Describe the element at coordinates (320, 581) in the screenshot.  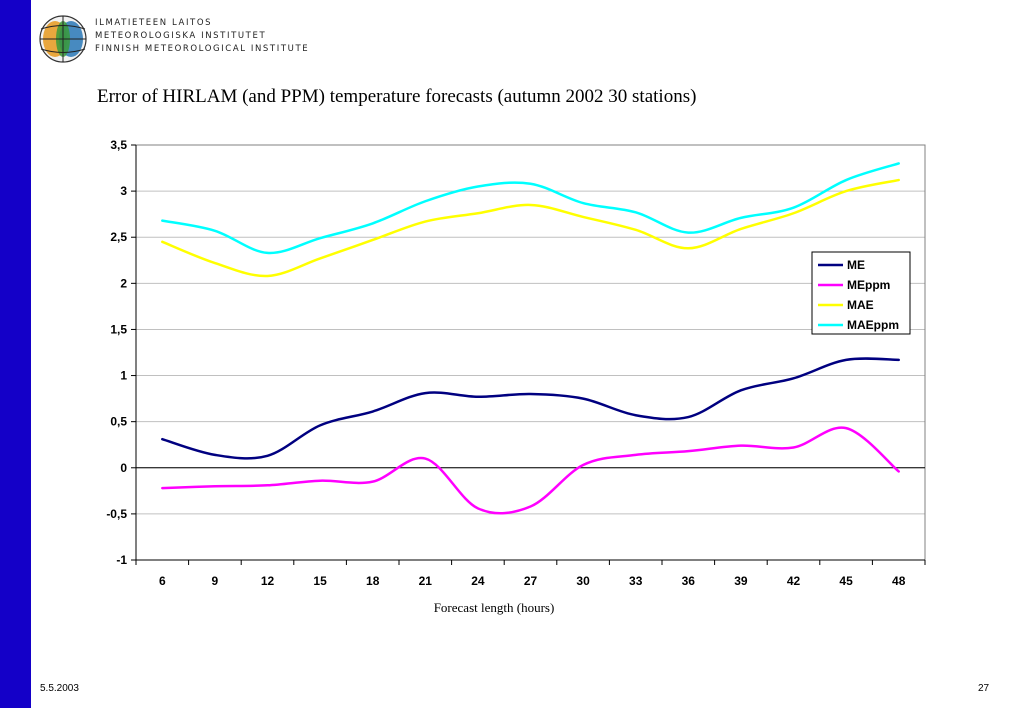
I see `x-tick-label: 15` at that location.